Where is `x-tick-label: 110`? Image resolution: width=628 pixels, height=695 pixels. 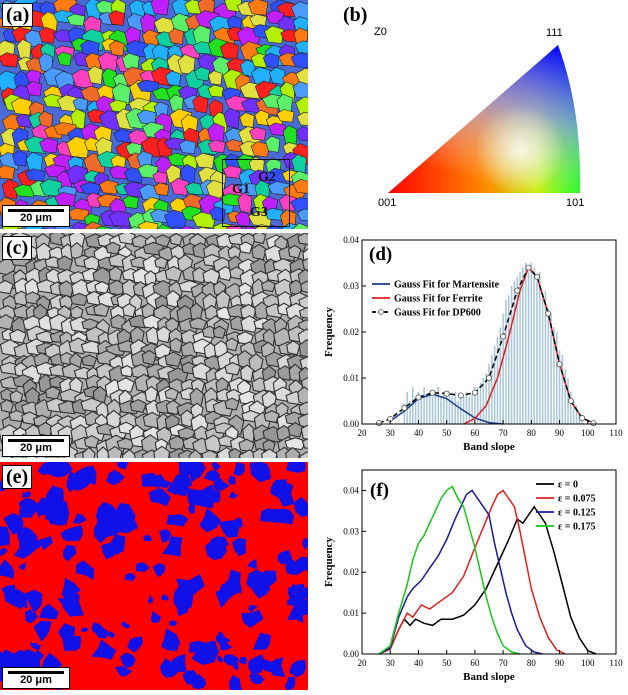
x-tick-label: 110 is located at coordinates (616, 663).